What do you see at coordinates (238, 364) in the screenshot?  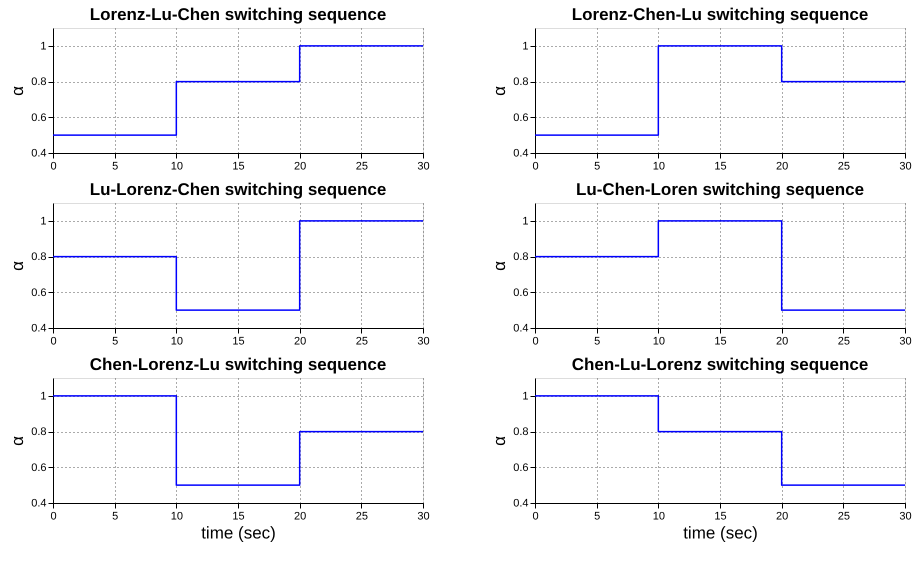 I see `chart-title: Chen-Lorenz-Lu switching sequence` at bounding box center [238, 364].